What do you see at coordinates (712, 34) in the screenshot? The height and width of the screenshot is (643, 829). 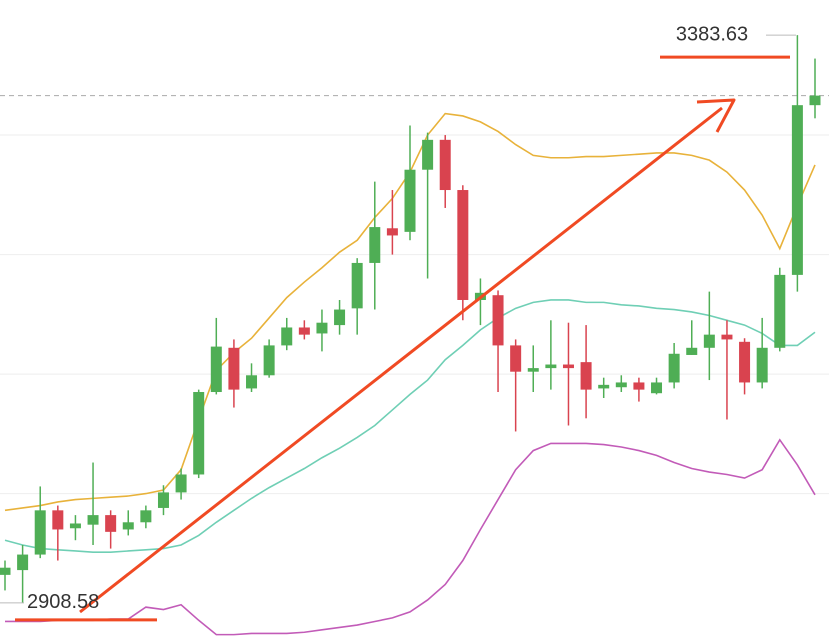 I see `max-price-label: 3383.63` at bounding box center [712, 34].